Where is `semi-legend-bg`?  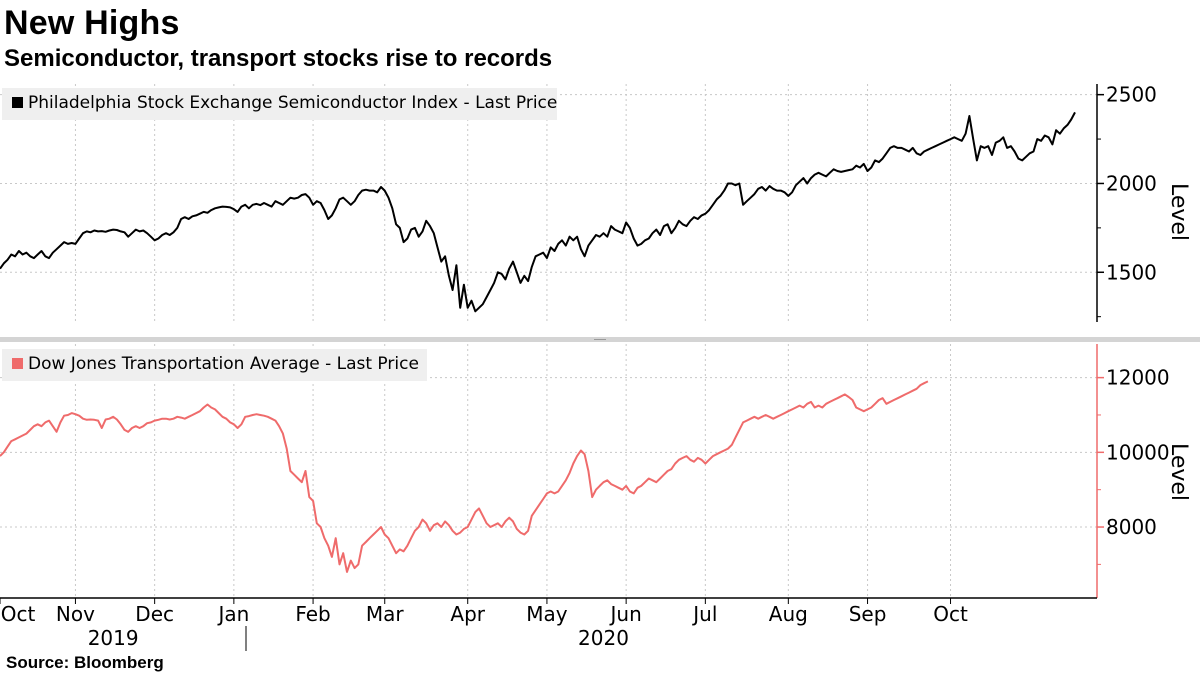
semi-legend-bg is located at coordinates (279, 104).